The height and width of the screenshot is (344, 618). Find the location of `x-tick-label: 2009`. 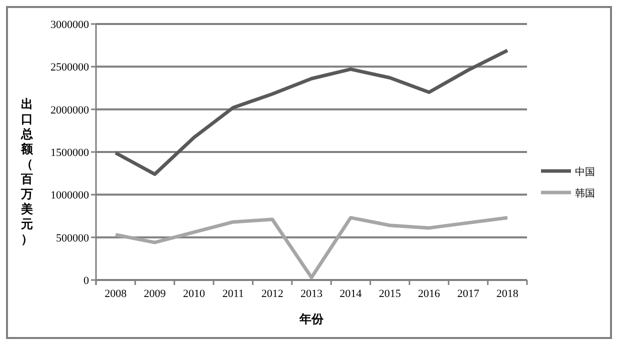

x-tick-label: 2009 is located at coordinates (155, 294).